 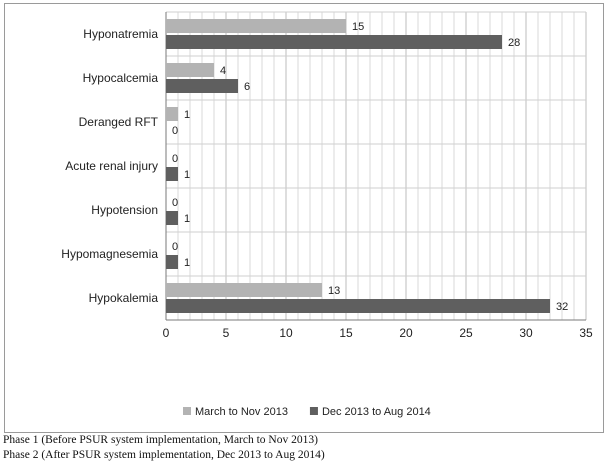 What do you see at coordinates (187, 115) in the screenshot?
I see `value-label-deranged-rft-series-1: 1` at bounding box center [187, 115].